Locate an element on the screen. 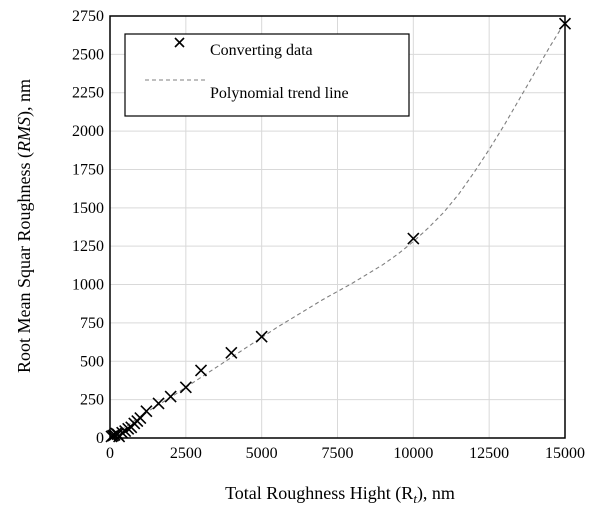 The width and height of the screenshot is (591, 508). x-tick-label: 0 is located at coordinates (110, 453).